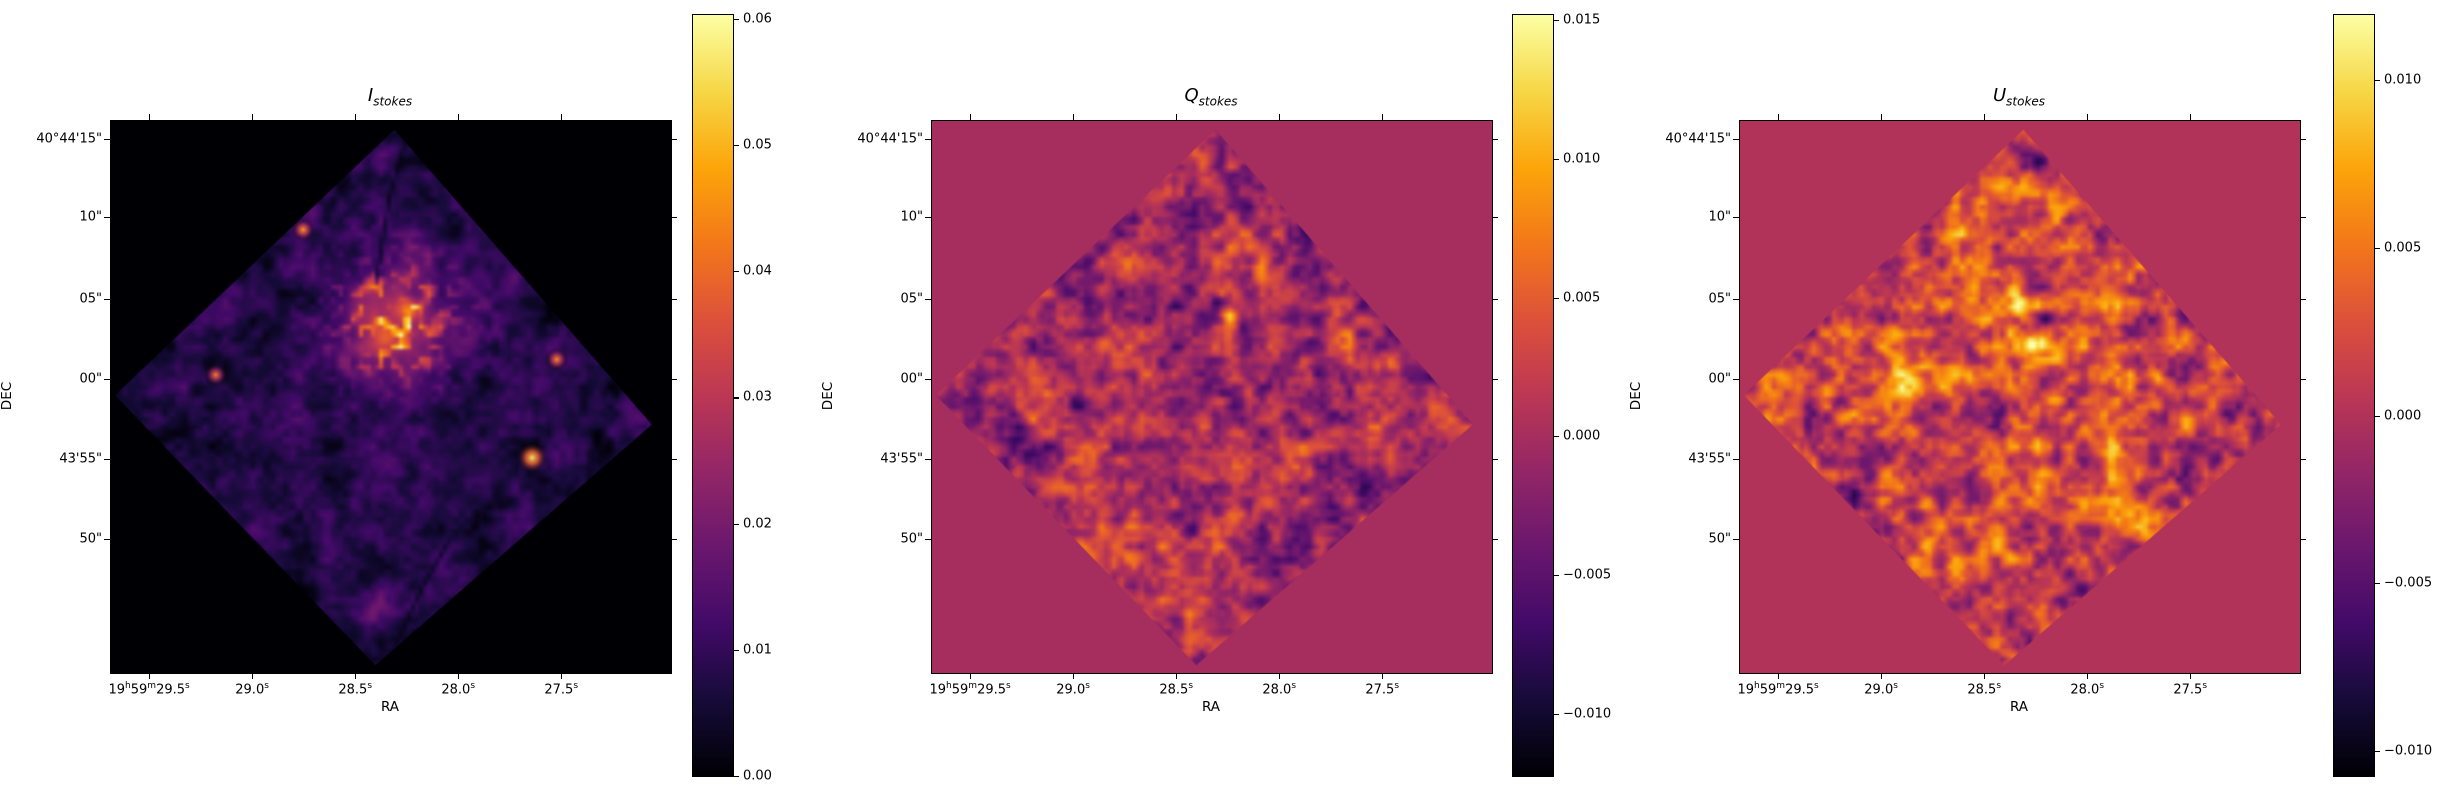  Describe the element at coordinates (1211, 97) in the screenshot. I see `panel-title-q-stokes: Qstokes` at that location.